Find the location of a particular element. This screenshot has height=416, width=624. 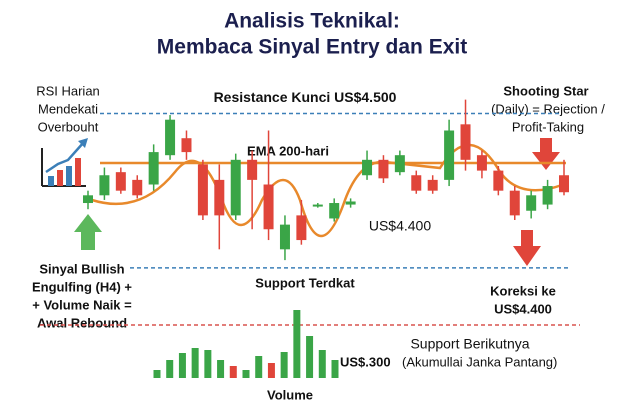

annotation: Shooting Star is located at coordinates (545, 90).